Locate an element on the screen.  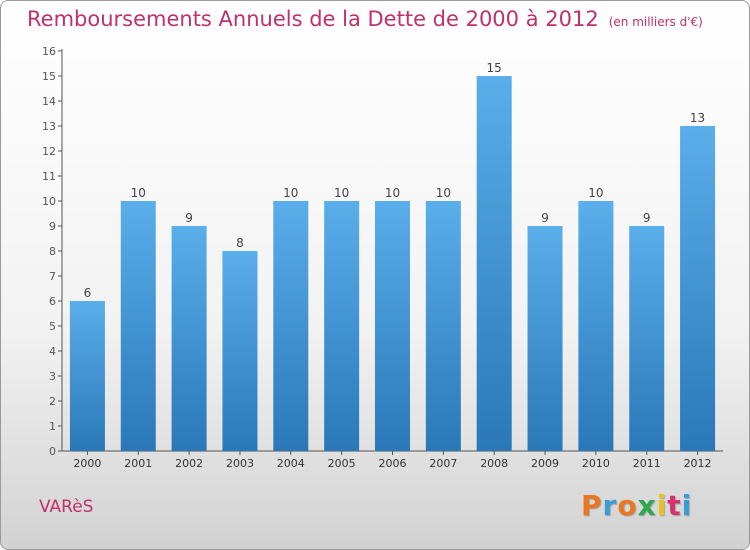
x-tick-label-2006: 2006 is located at coordinates (393, 463).